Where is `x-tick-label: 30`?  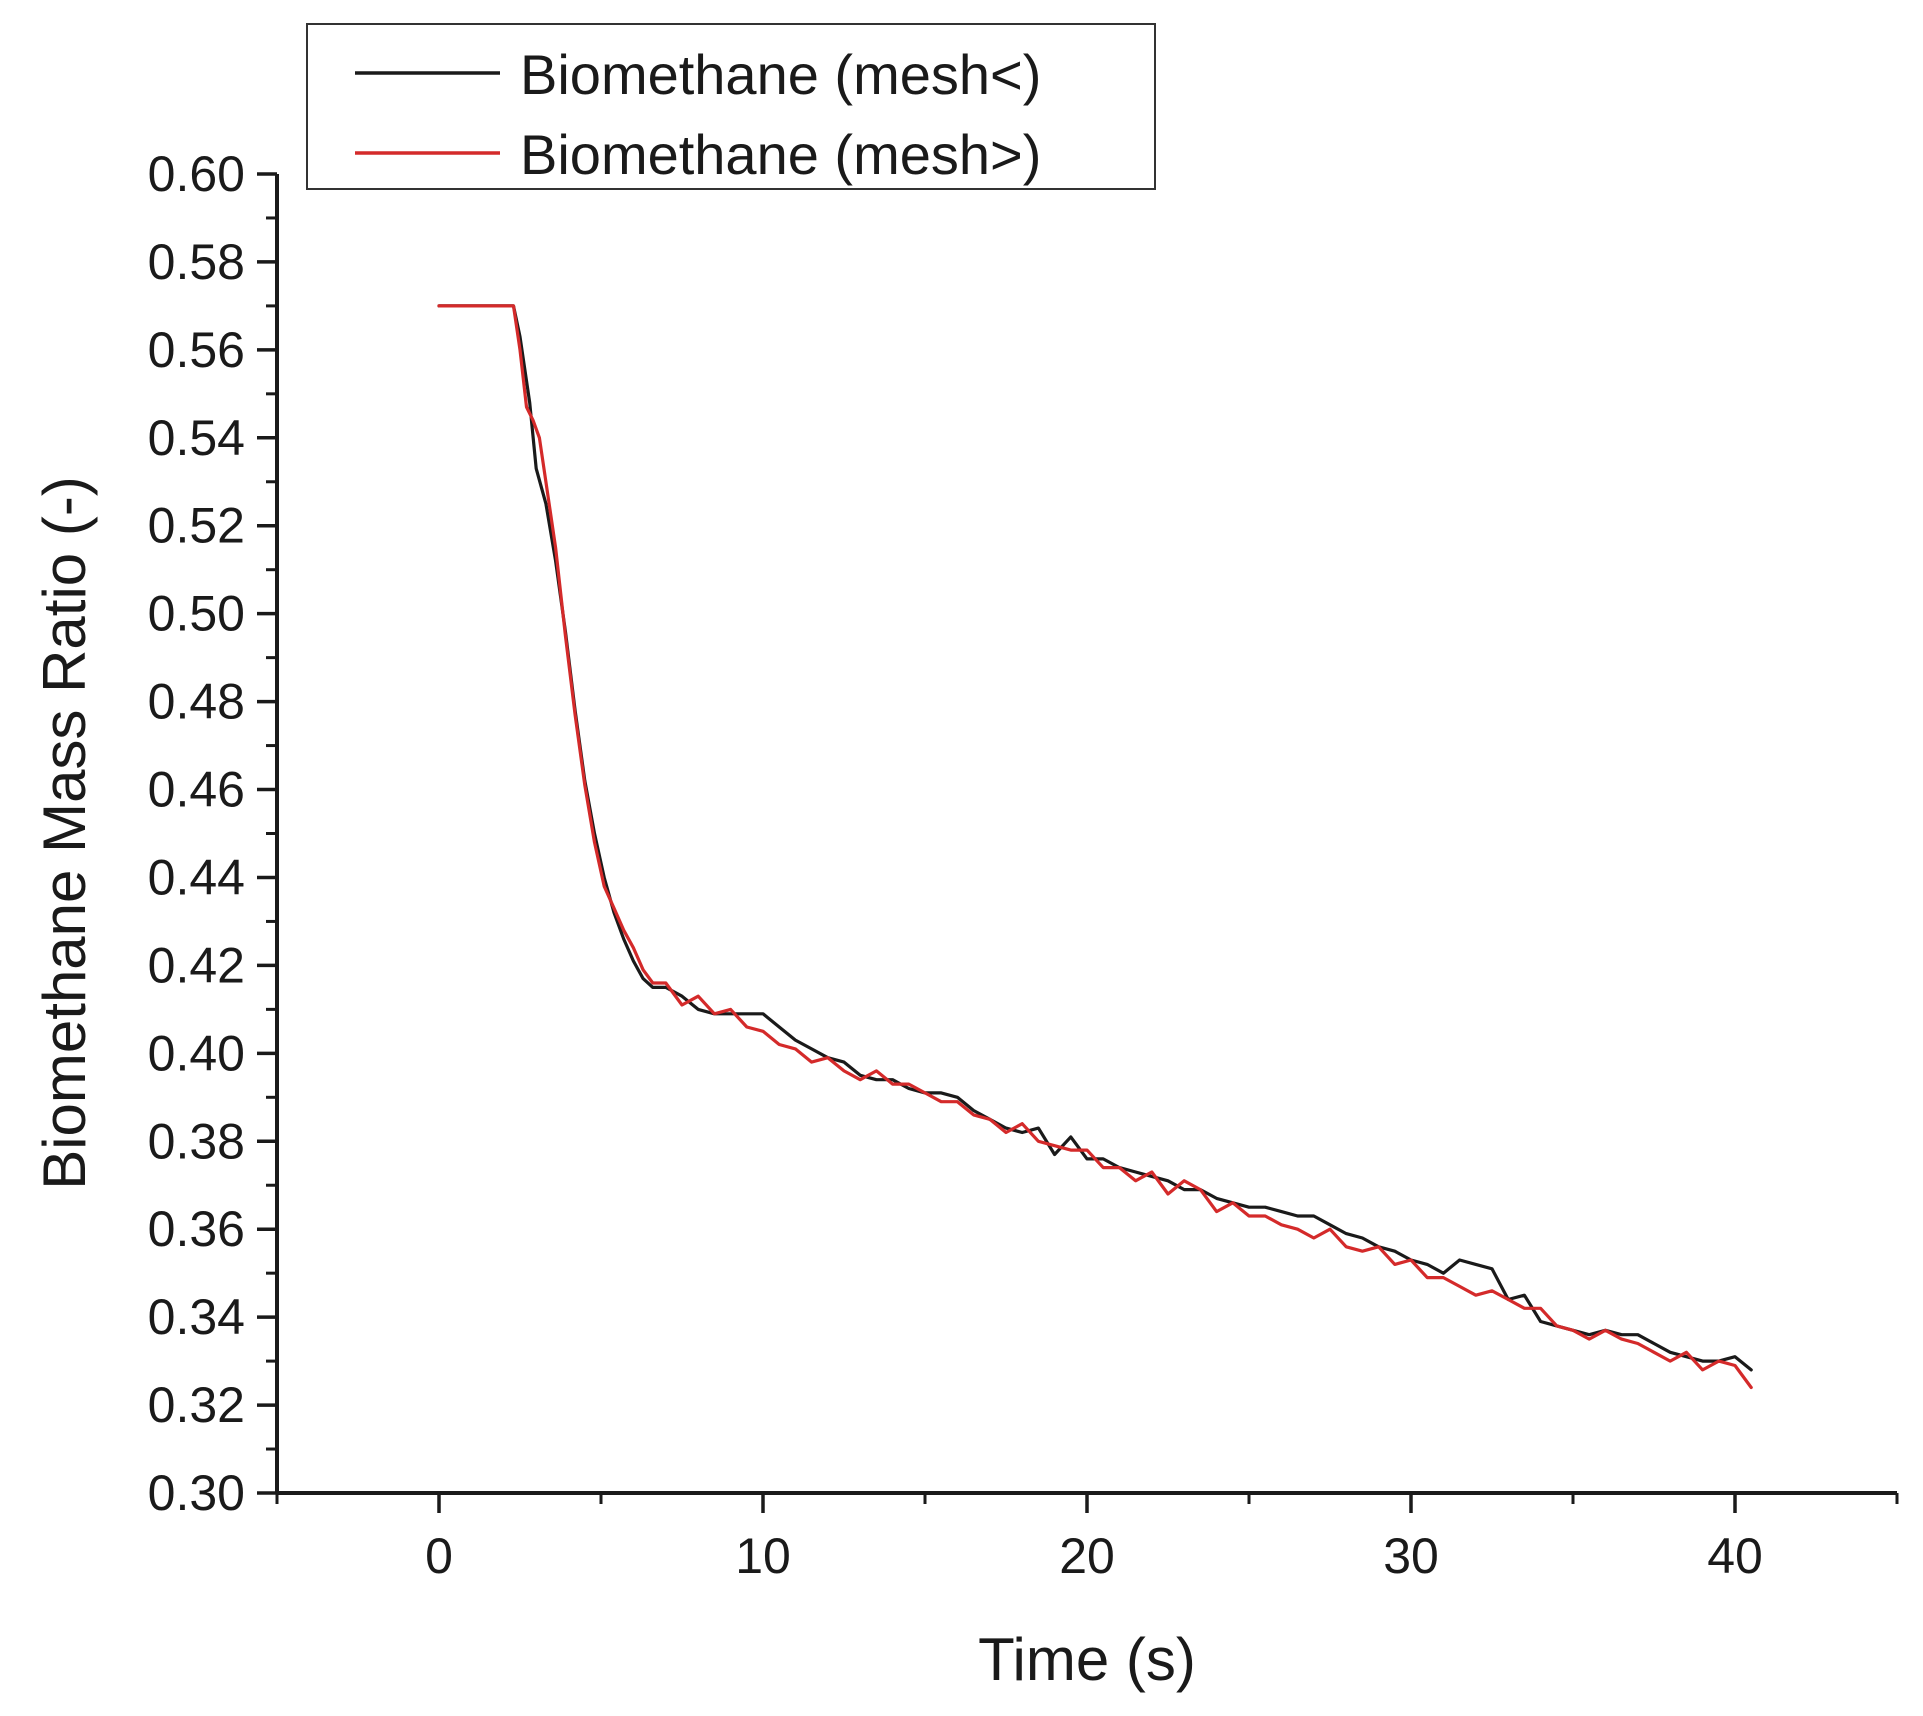 x-tick-label: 30 is located at coordinates (1411, 1556).